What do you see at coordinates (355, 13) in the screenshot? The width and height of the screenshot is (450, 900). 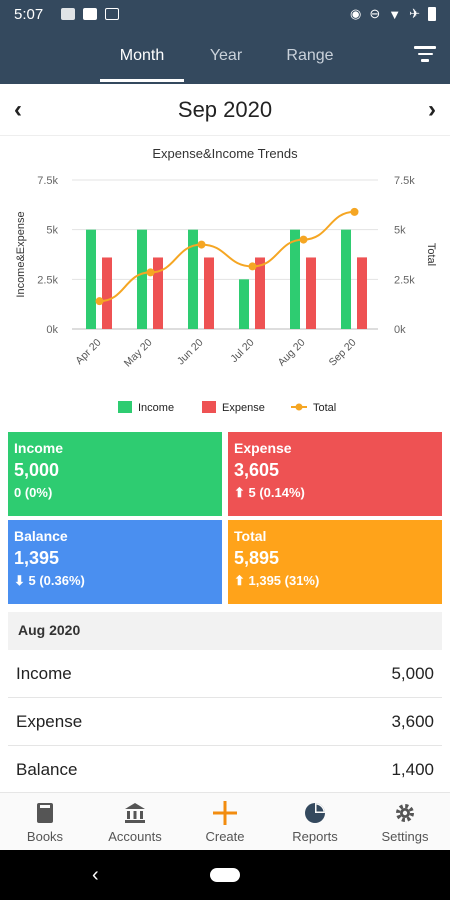 I see `vibrate-icon: ◉` at bounding box center [355, 13].